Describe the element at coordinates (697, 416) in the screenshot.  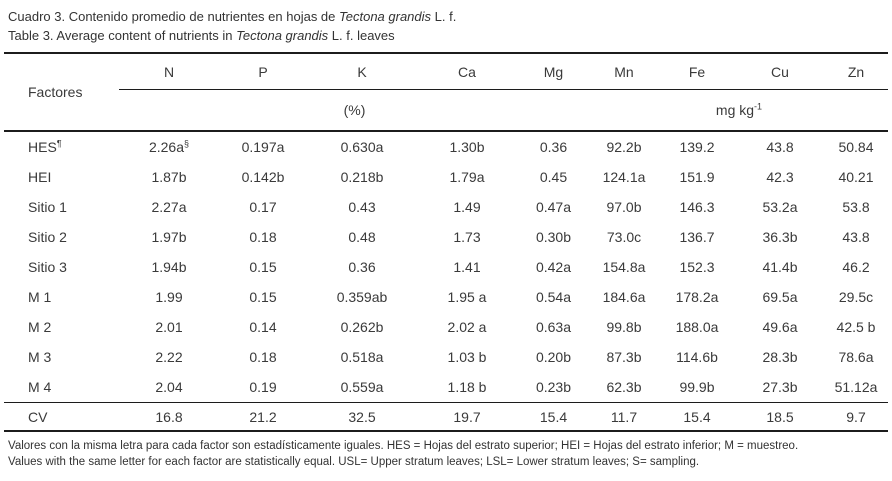
I see `table-cell: 15.4` at that location.